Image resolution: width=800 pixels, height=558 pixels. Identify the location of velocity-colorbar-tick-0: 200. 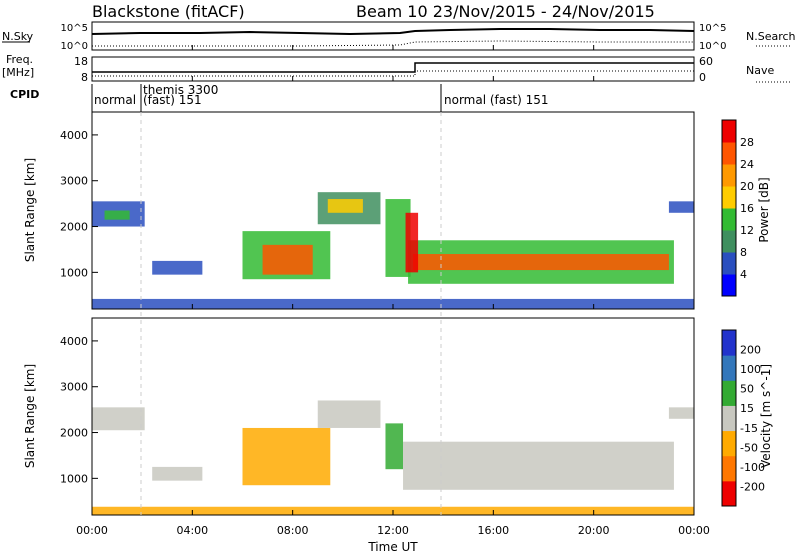
(750, 350).